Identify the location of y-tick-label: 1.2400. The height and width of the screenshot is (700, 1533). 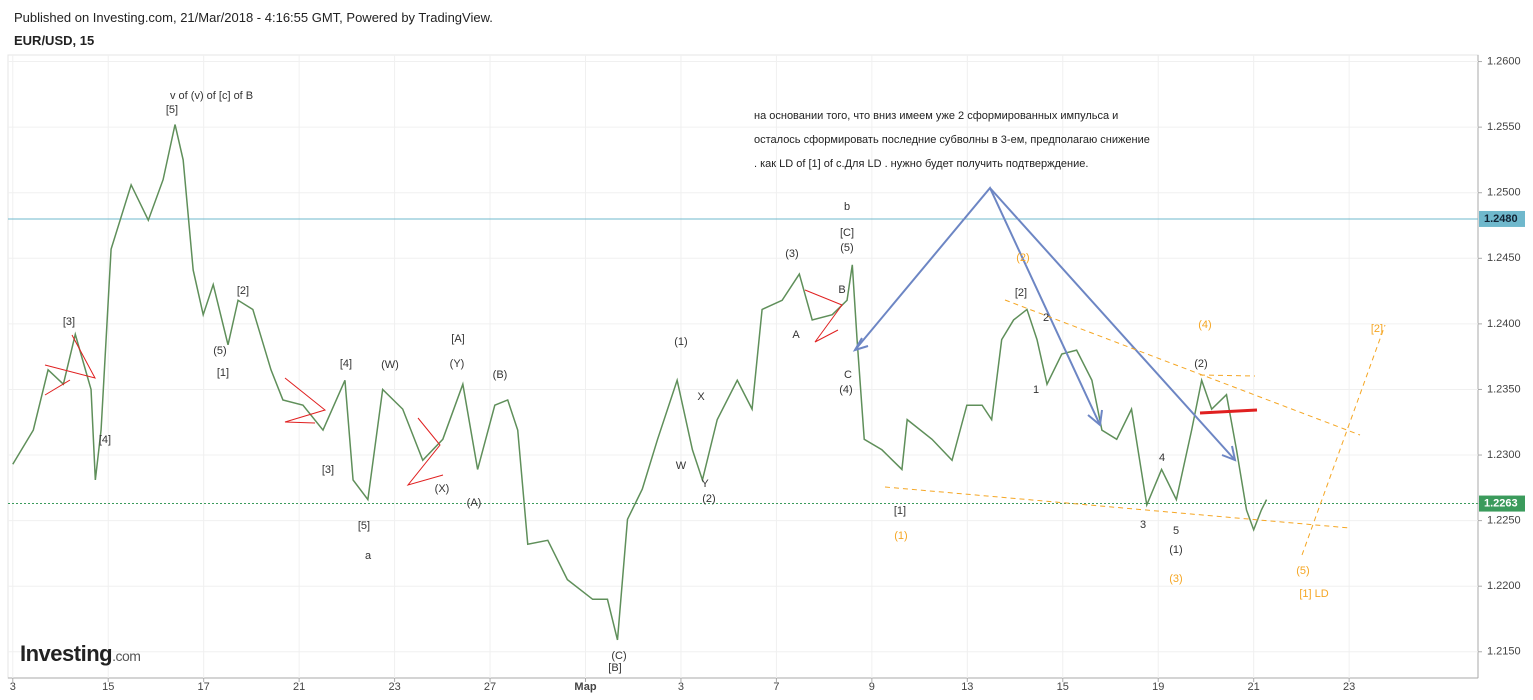
(1504, 324).